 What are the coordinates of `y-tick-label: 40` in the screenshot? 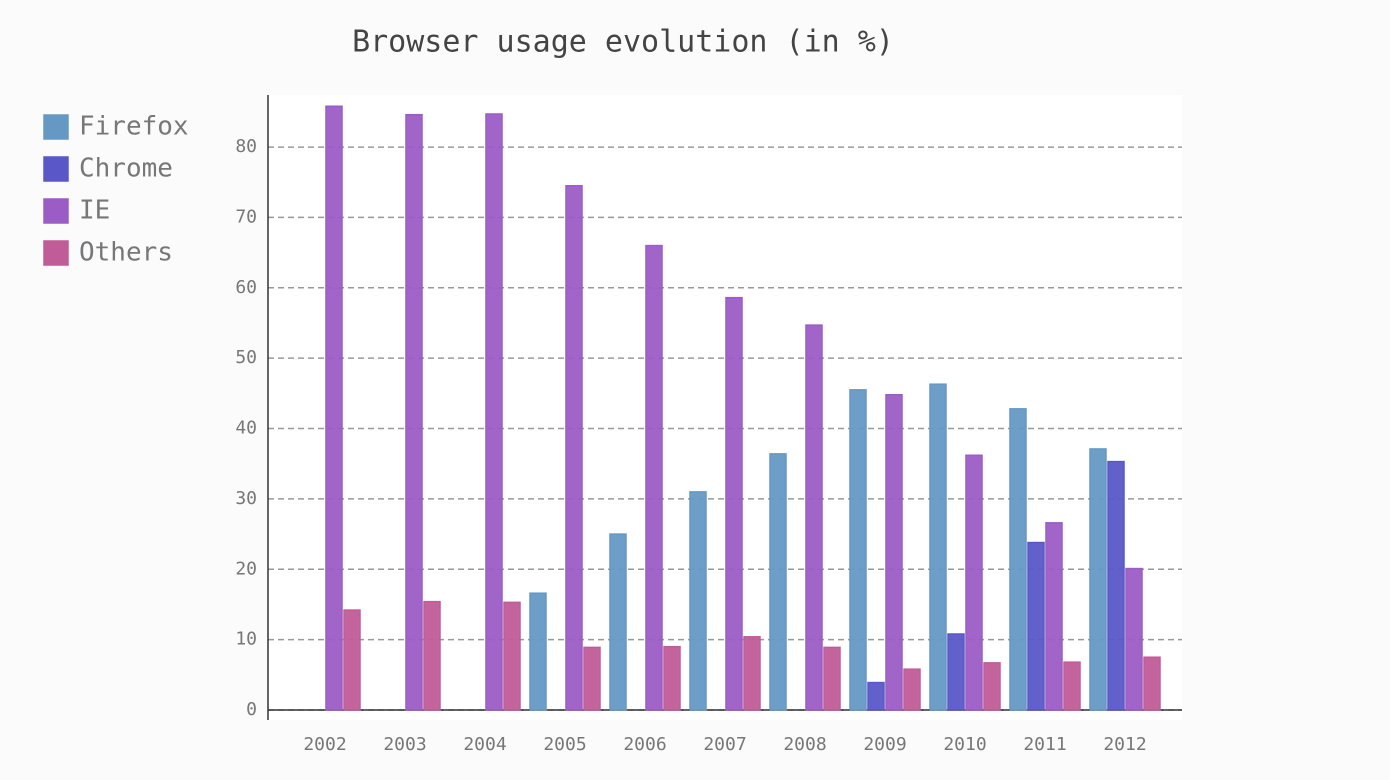 It's located at (246, 428).